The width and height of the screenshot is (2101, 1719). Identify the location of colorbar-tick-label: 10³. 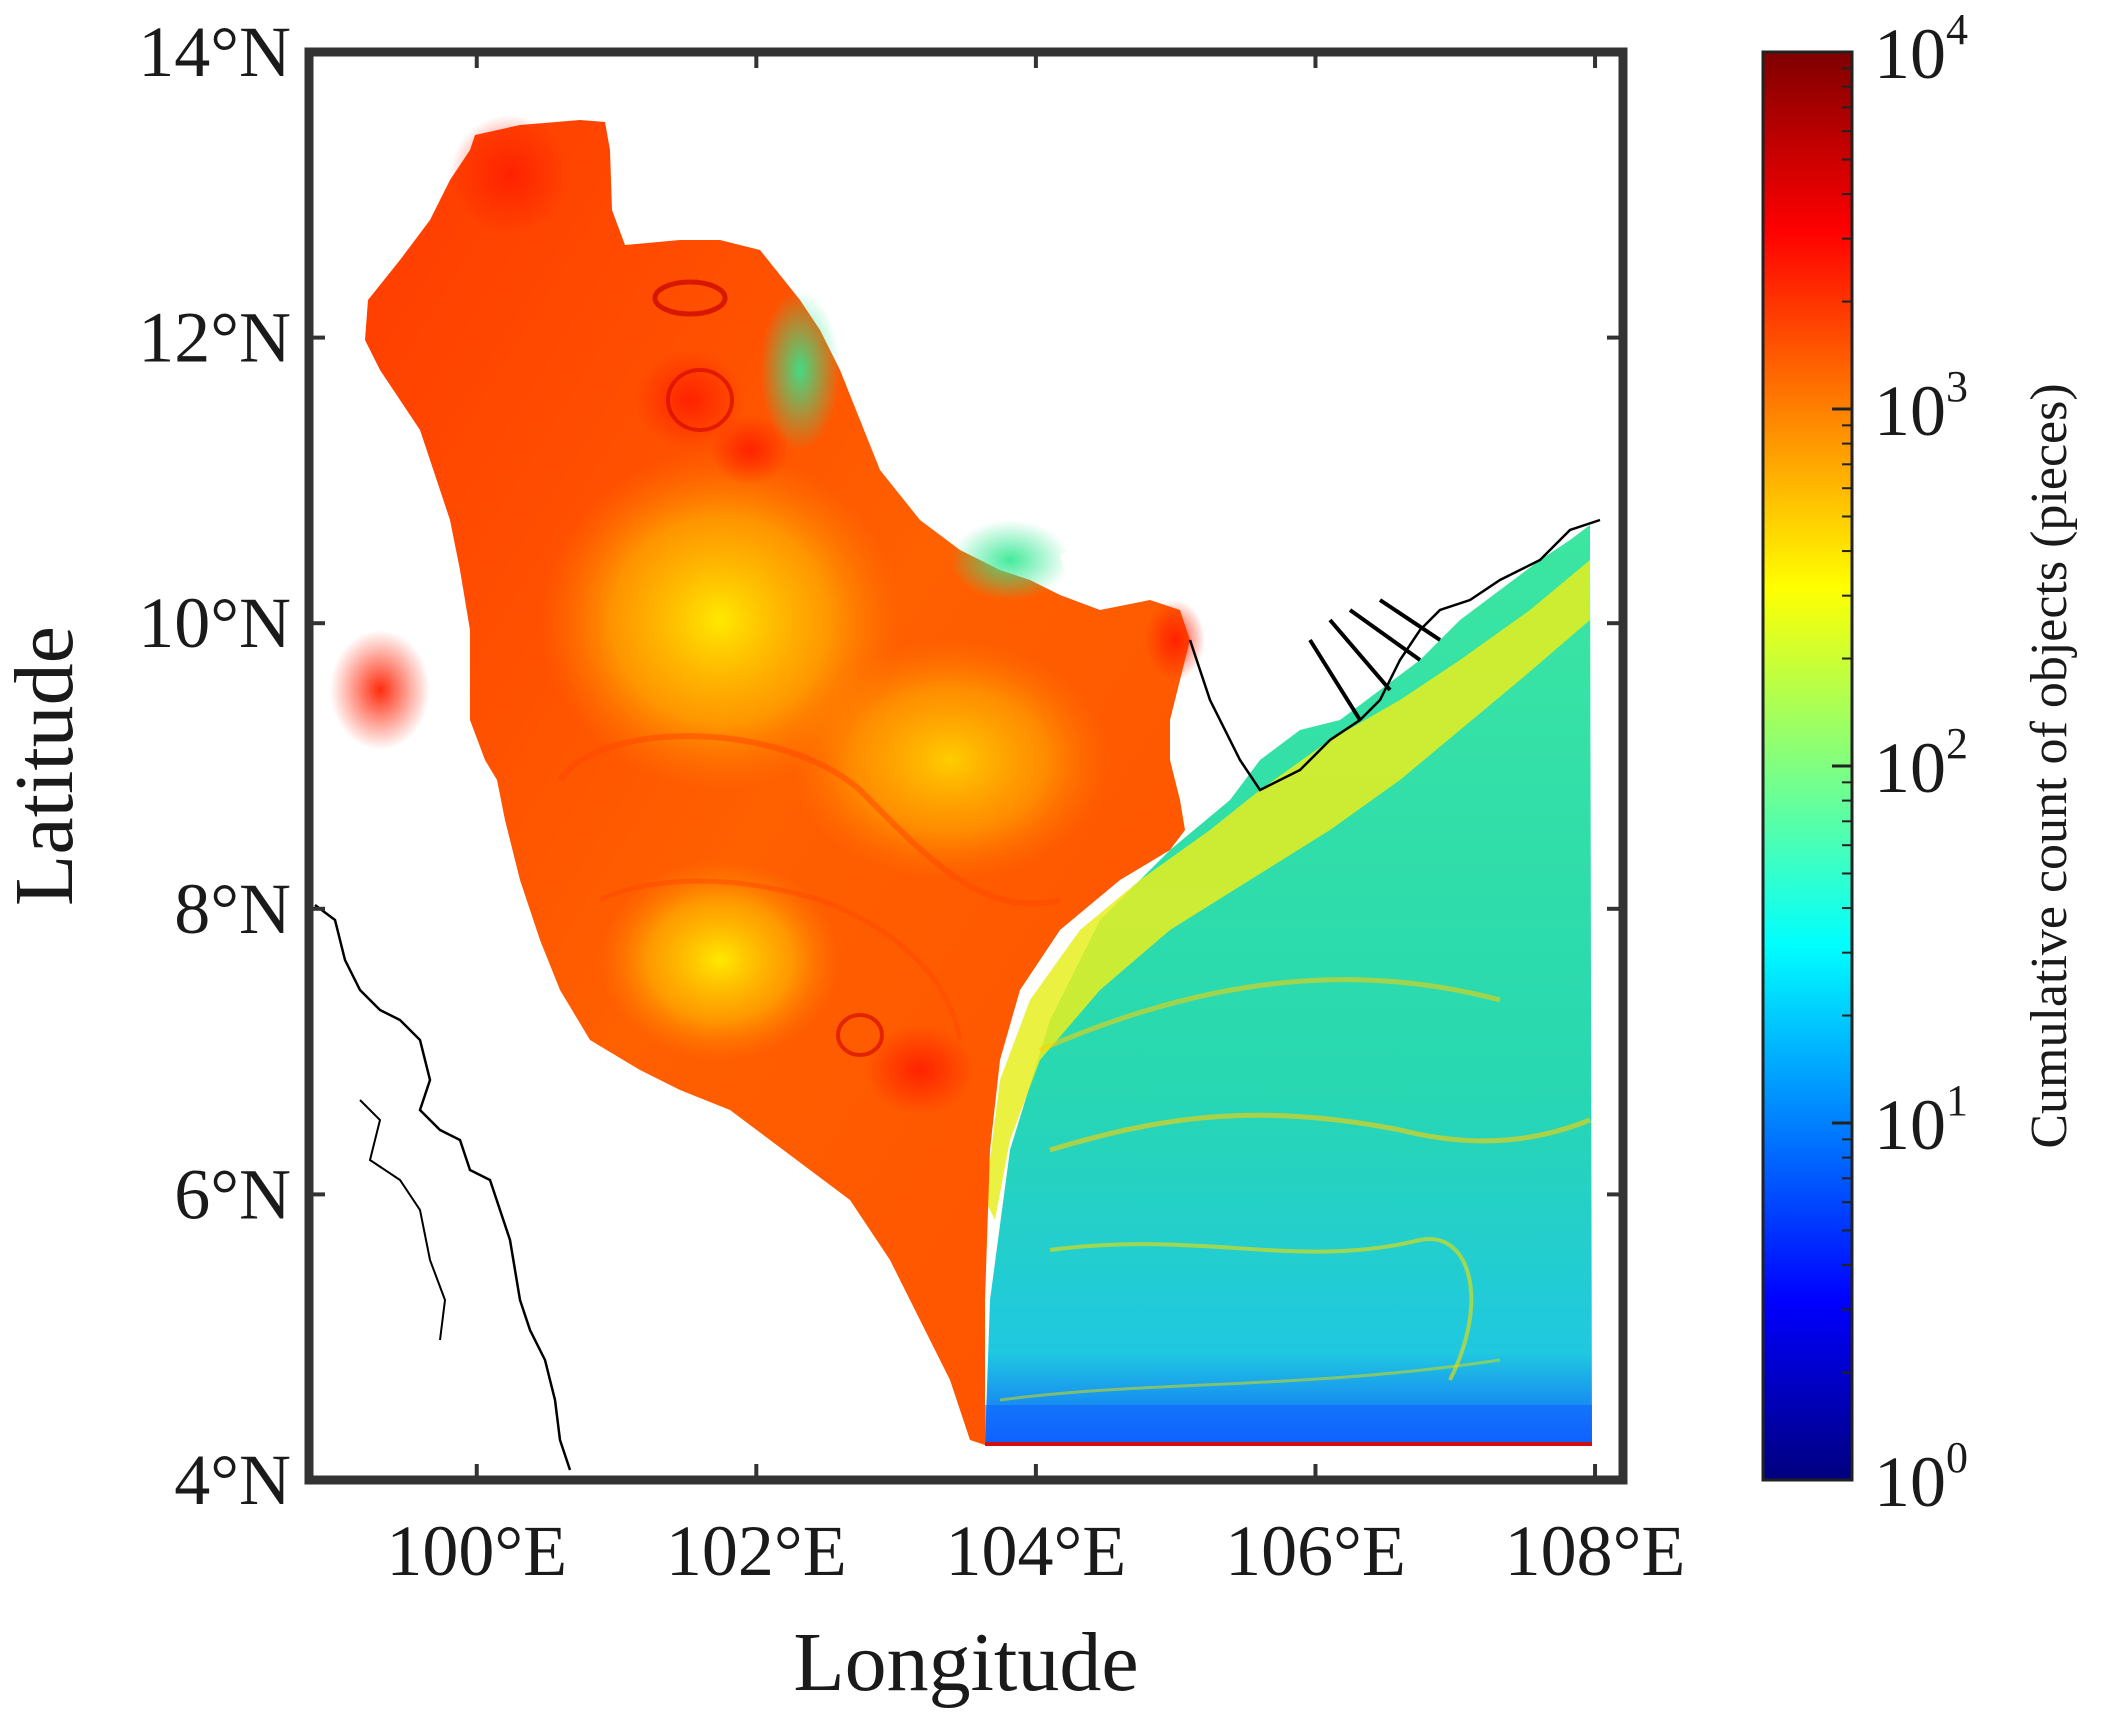
(1921, 406).